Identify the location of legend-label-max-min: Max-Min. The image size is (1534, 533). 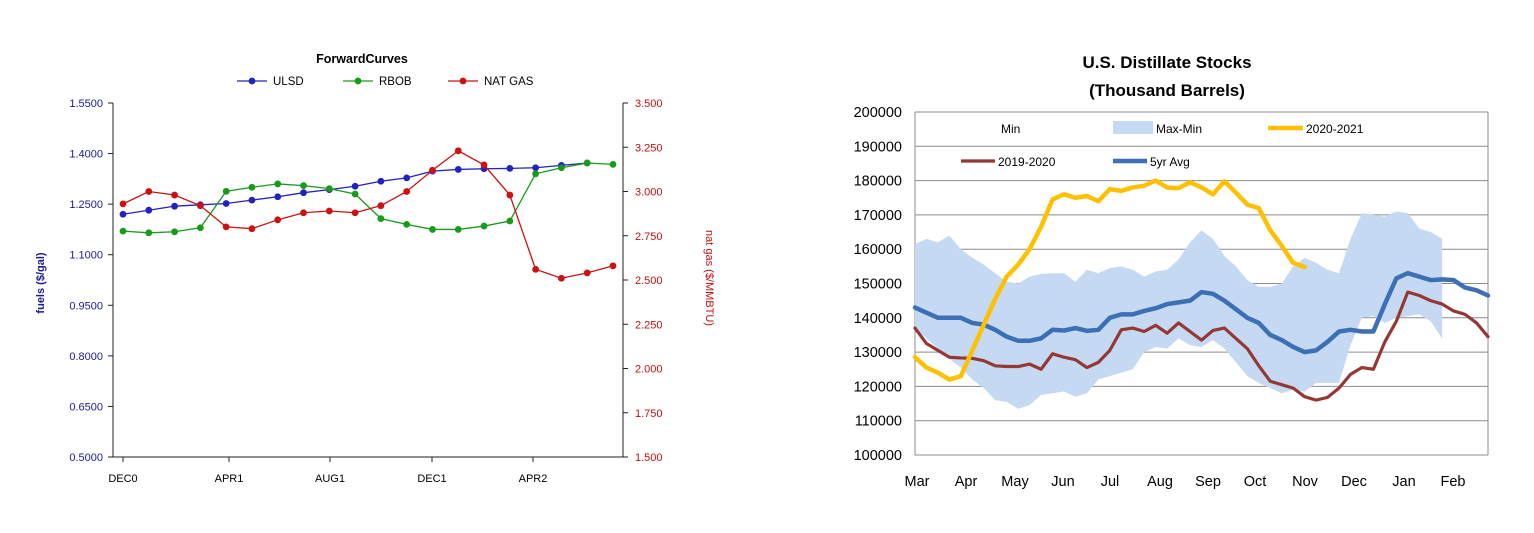
(1179, 129).